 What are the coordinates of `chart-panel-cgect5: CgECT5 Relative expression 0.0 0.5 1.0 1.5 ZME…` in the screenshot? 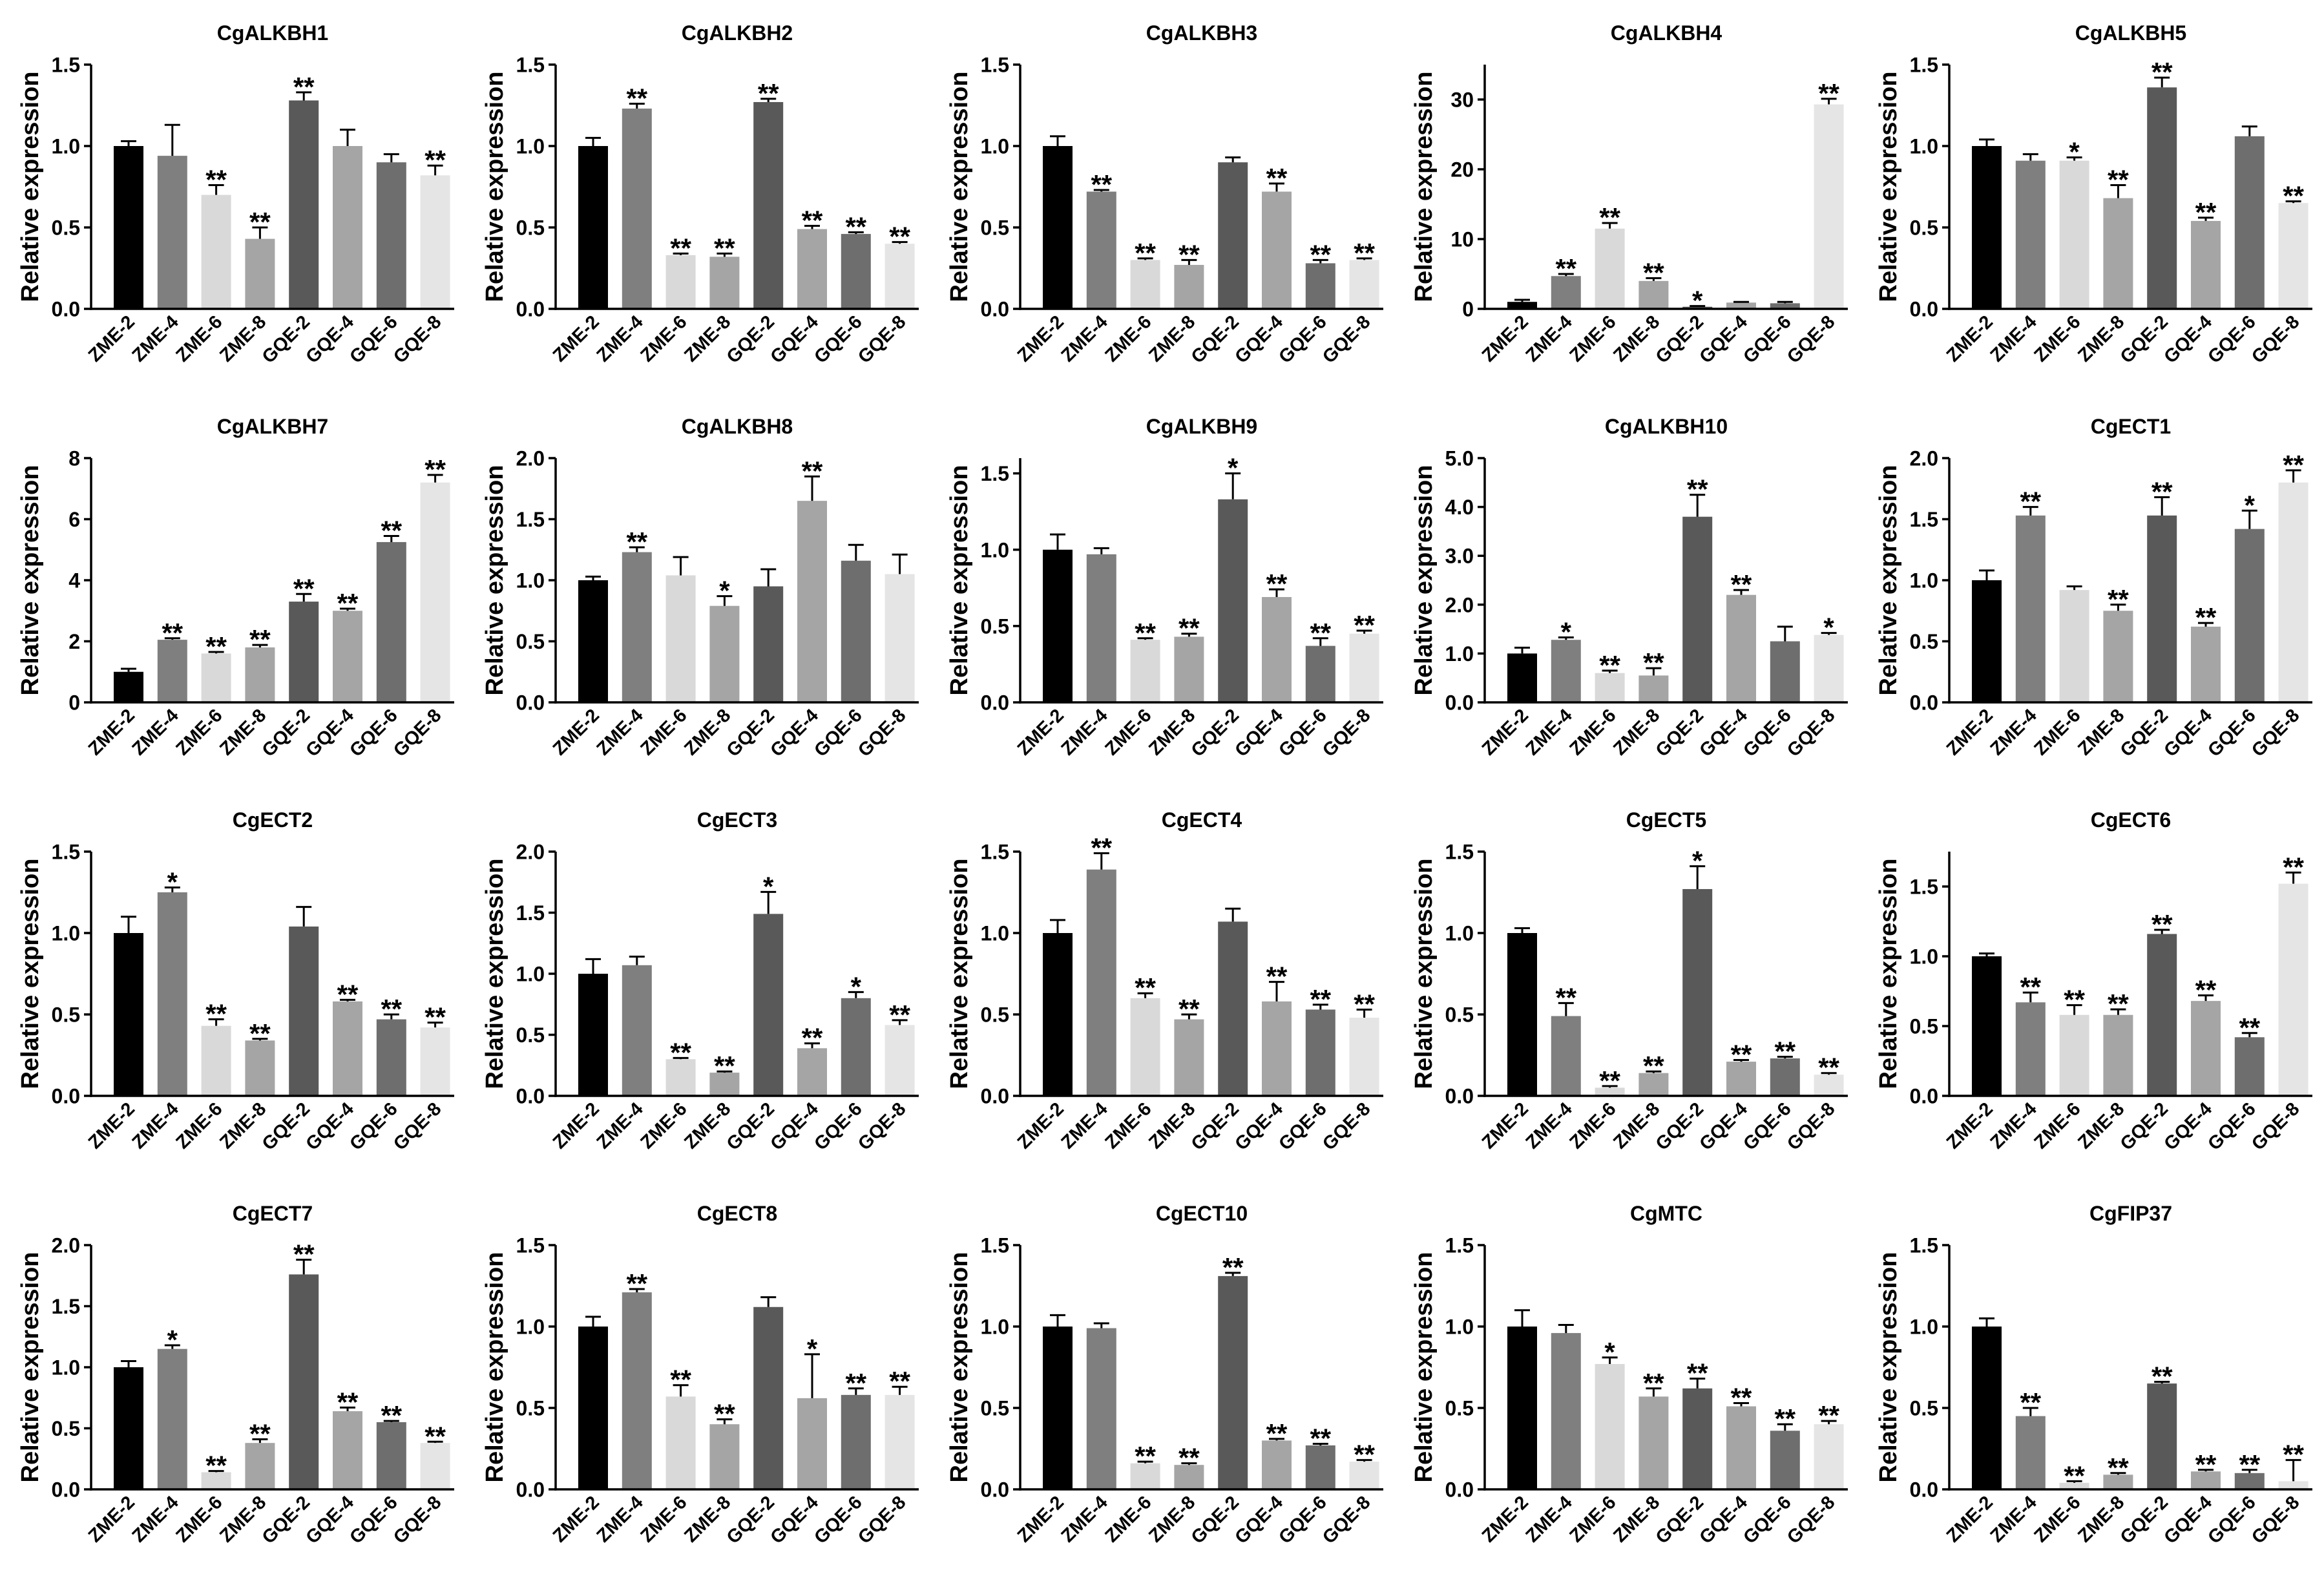 It's located at (1627, 983).